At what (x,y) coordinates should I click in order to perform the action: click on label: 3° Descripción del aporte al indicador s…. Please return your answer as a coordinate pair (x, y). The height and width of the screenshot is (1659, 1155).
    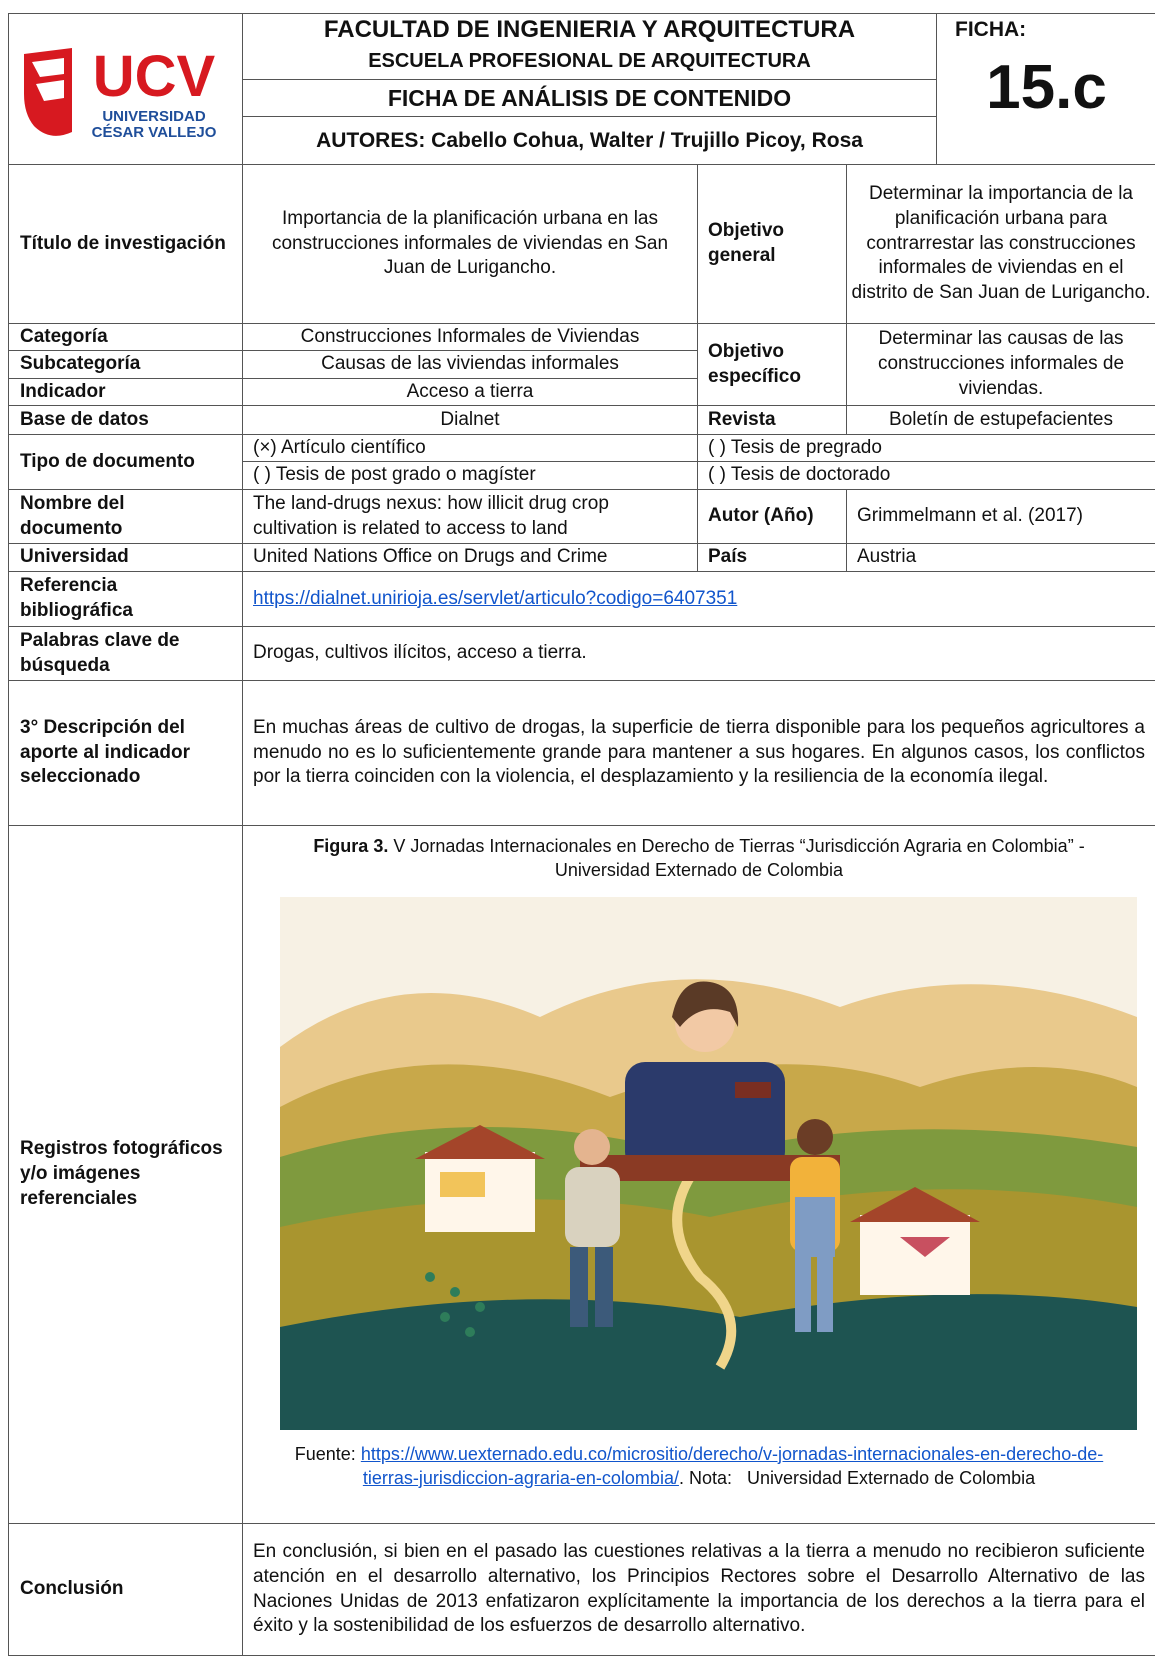
    Looking at the image, I should click on (125, 753).